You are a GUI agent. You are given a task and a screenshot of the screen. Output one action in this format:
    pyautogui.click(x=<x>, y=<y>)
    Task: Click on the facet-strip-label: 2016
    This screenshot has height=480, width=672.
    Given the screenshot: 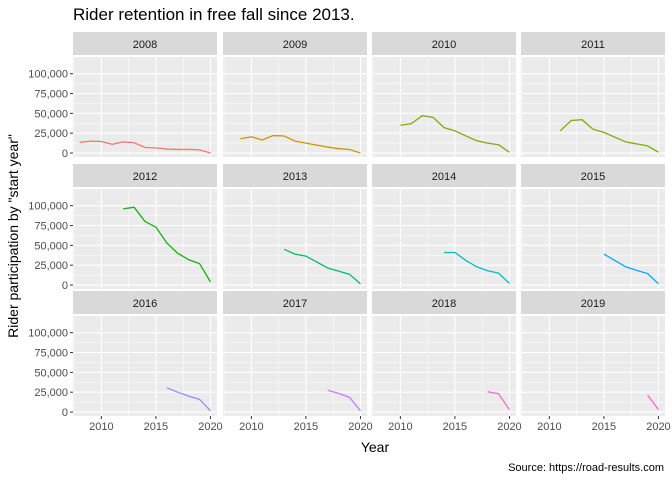 What is the action you would take?
    pyautogui.click(x=145, y=304)
    